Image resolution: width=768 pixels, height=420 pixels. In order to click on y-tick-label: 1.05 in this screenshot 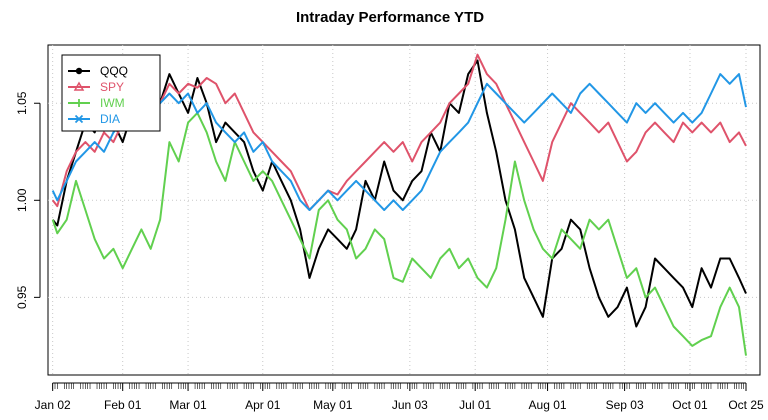, I will do `click(22, 103)`.